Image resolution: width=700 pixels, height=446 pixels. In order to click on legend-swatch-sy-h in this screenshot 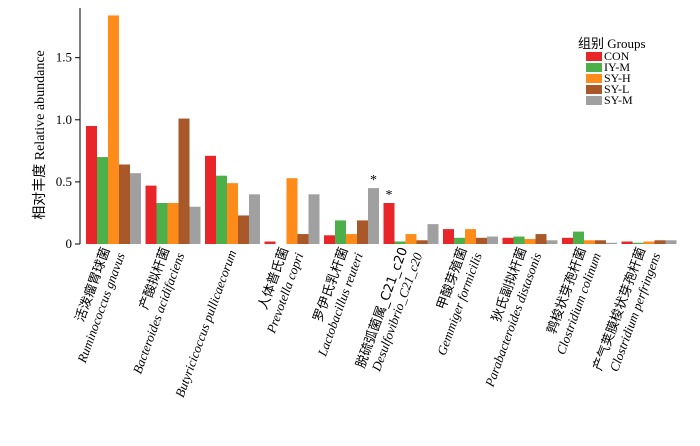, I will do `click(594, 78)`.